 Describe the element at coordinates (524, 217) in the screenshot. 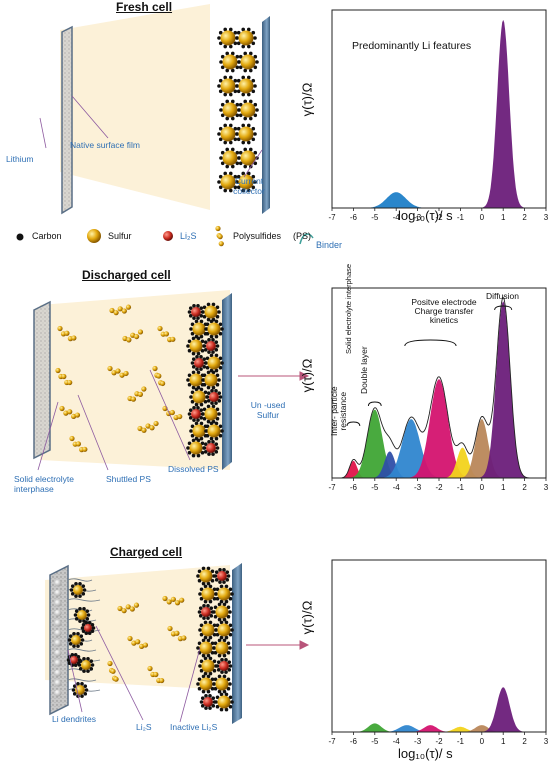

I see `x-tick-label: 2` at that location.